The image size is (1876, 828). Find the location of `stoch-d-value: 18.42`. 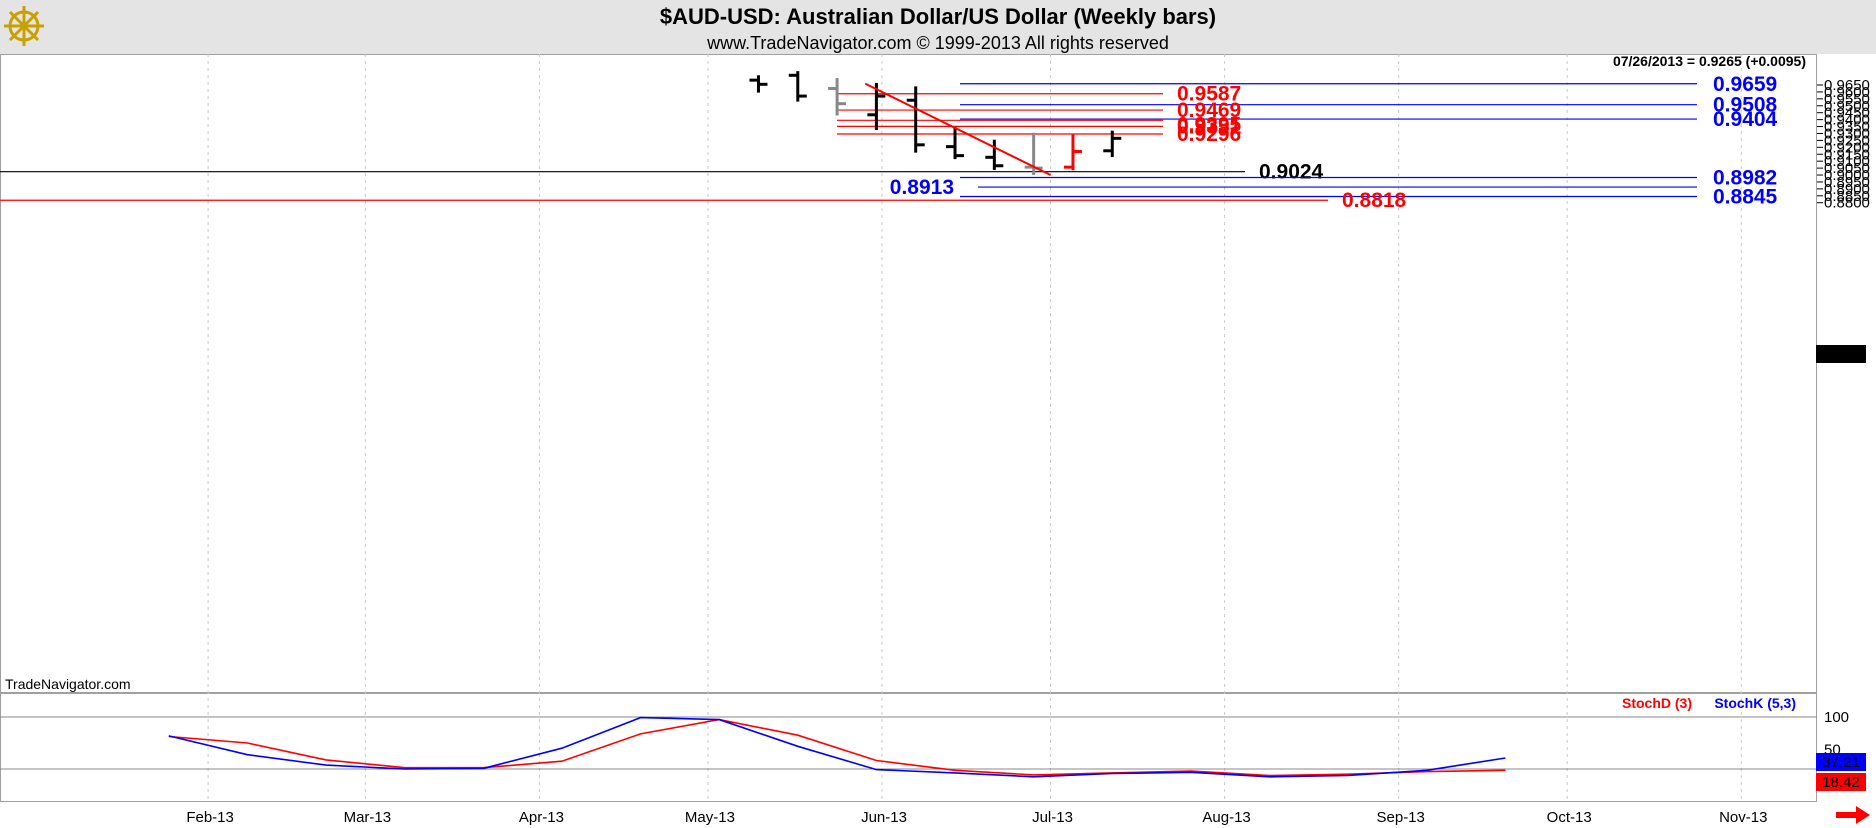

stoch-d-value: 18.42 is located at coordinates (1841, 782).